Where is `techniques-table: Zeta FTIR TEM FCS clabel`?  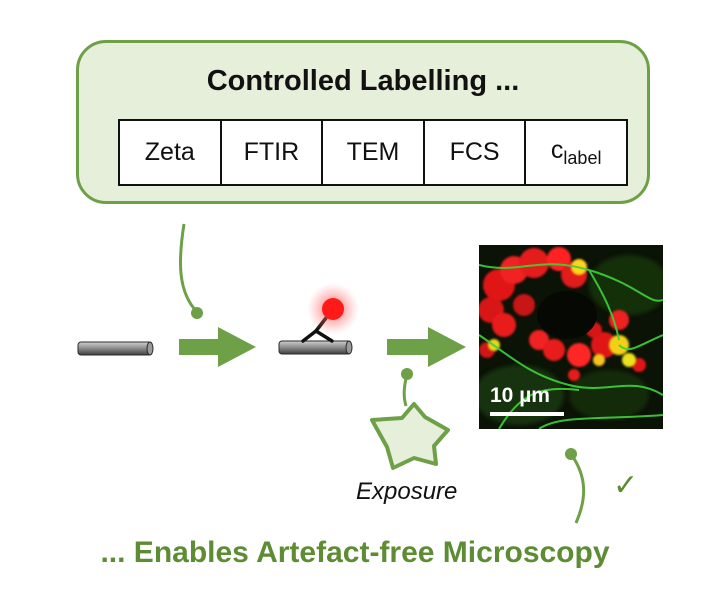 techniques-table: Zeta FTIR TEM FCS clabel is located at coordinates (373, 152).